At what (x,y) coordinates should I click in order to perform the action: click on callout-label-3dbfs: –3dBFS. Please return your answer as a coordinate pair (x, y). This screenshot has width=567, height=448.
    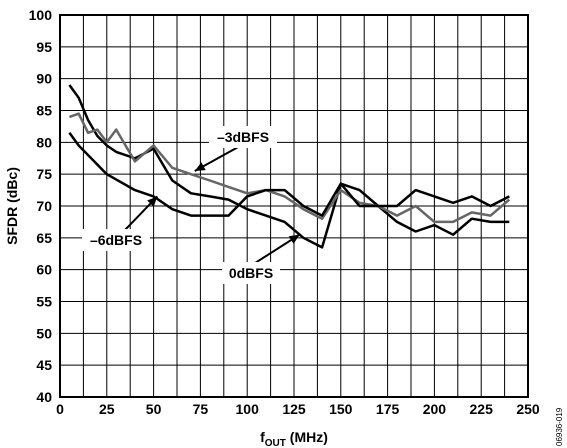
    Looking at the image, I should click on (243, 137).